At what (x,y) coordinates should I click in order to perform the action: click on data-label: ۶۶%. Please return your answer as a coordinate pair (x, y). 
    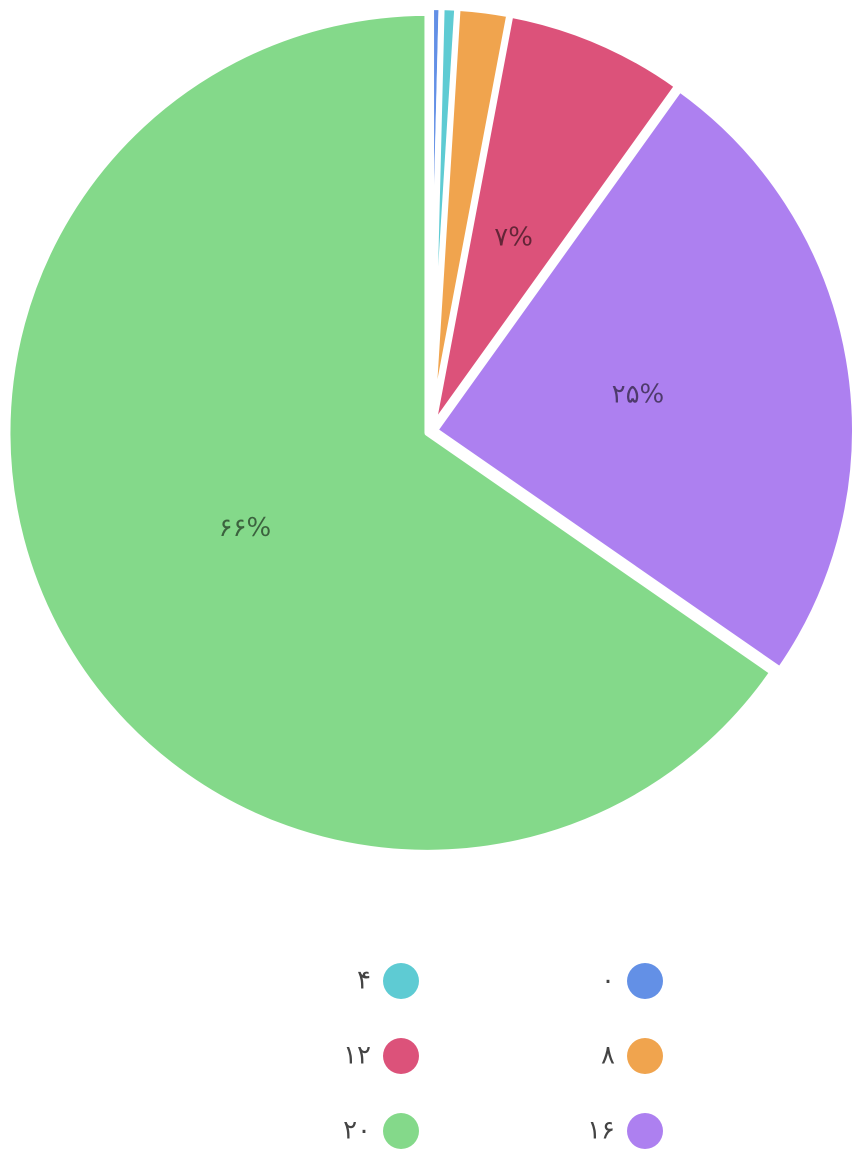
    Looking at the image, I should click on (245, 528).